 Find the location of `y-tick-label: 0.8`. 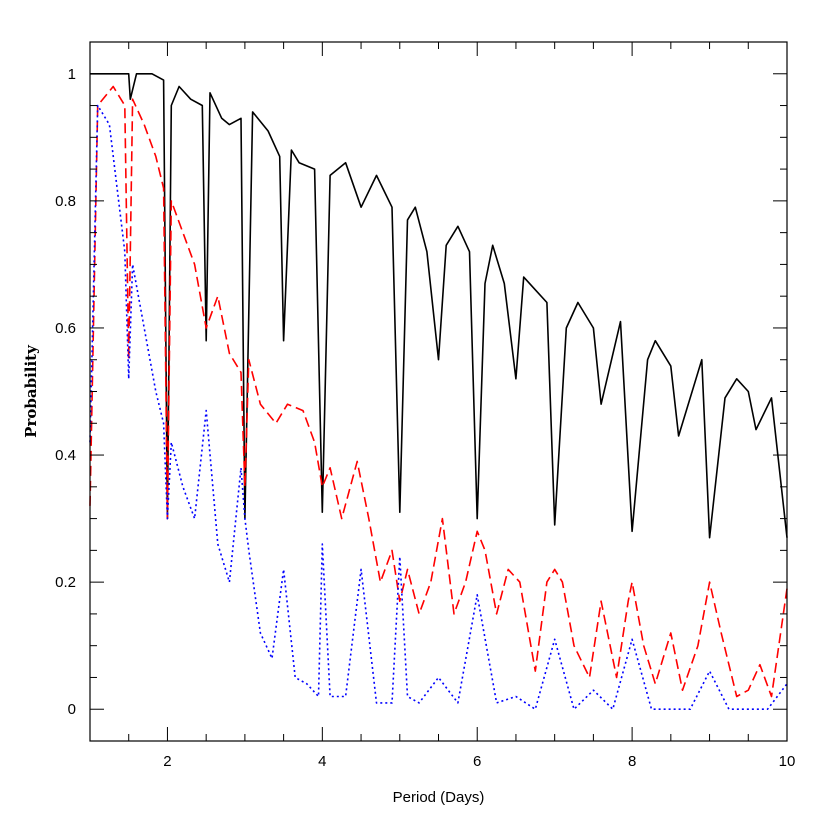

y-tick-label: 0.8 is located at coordinates (65, 201).